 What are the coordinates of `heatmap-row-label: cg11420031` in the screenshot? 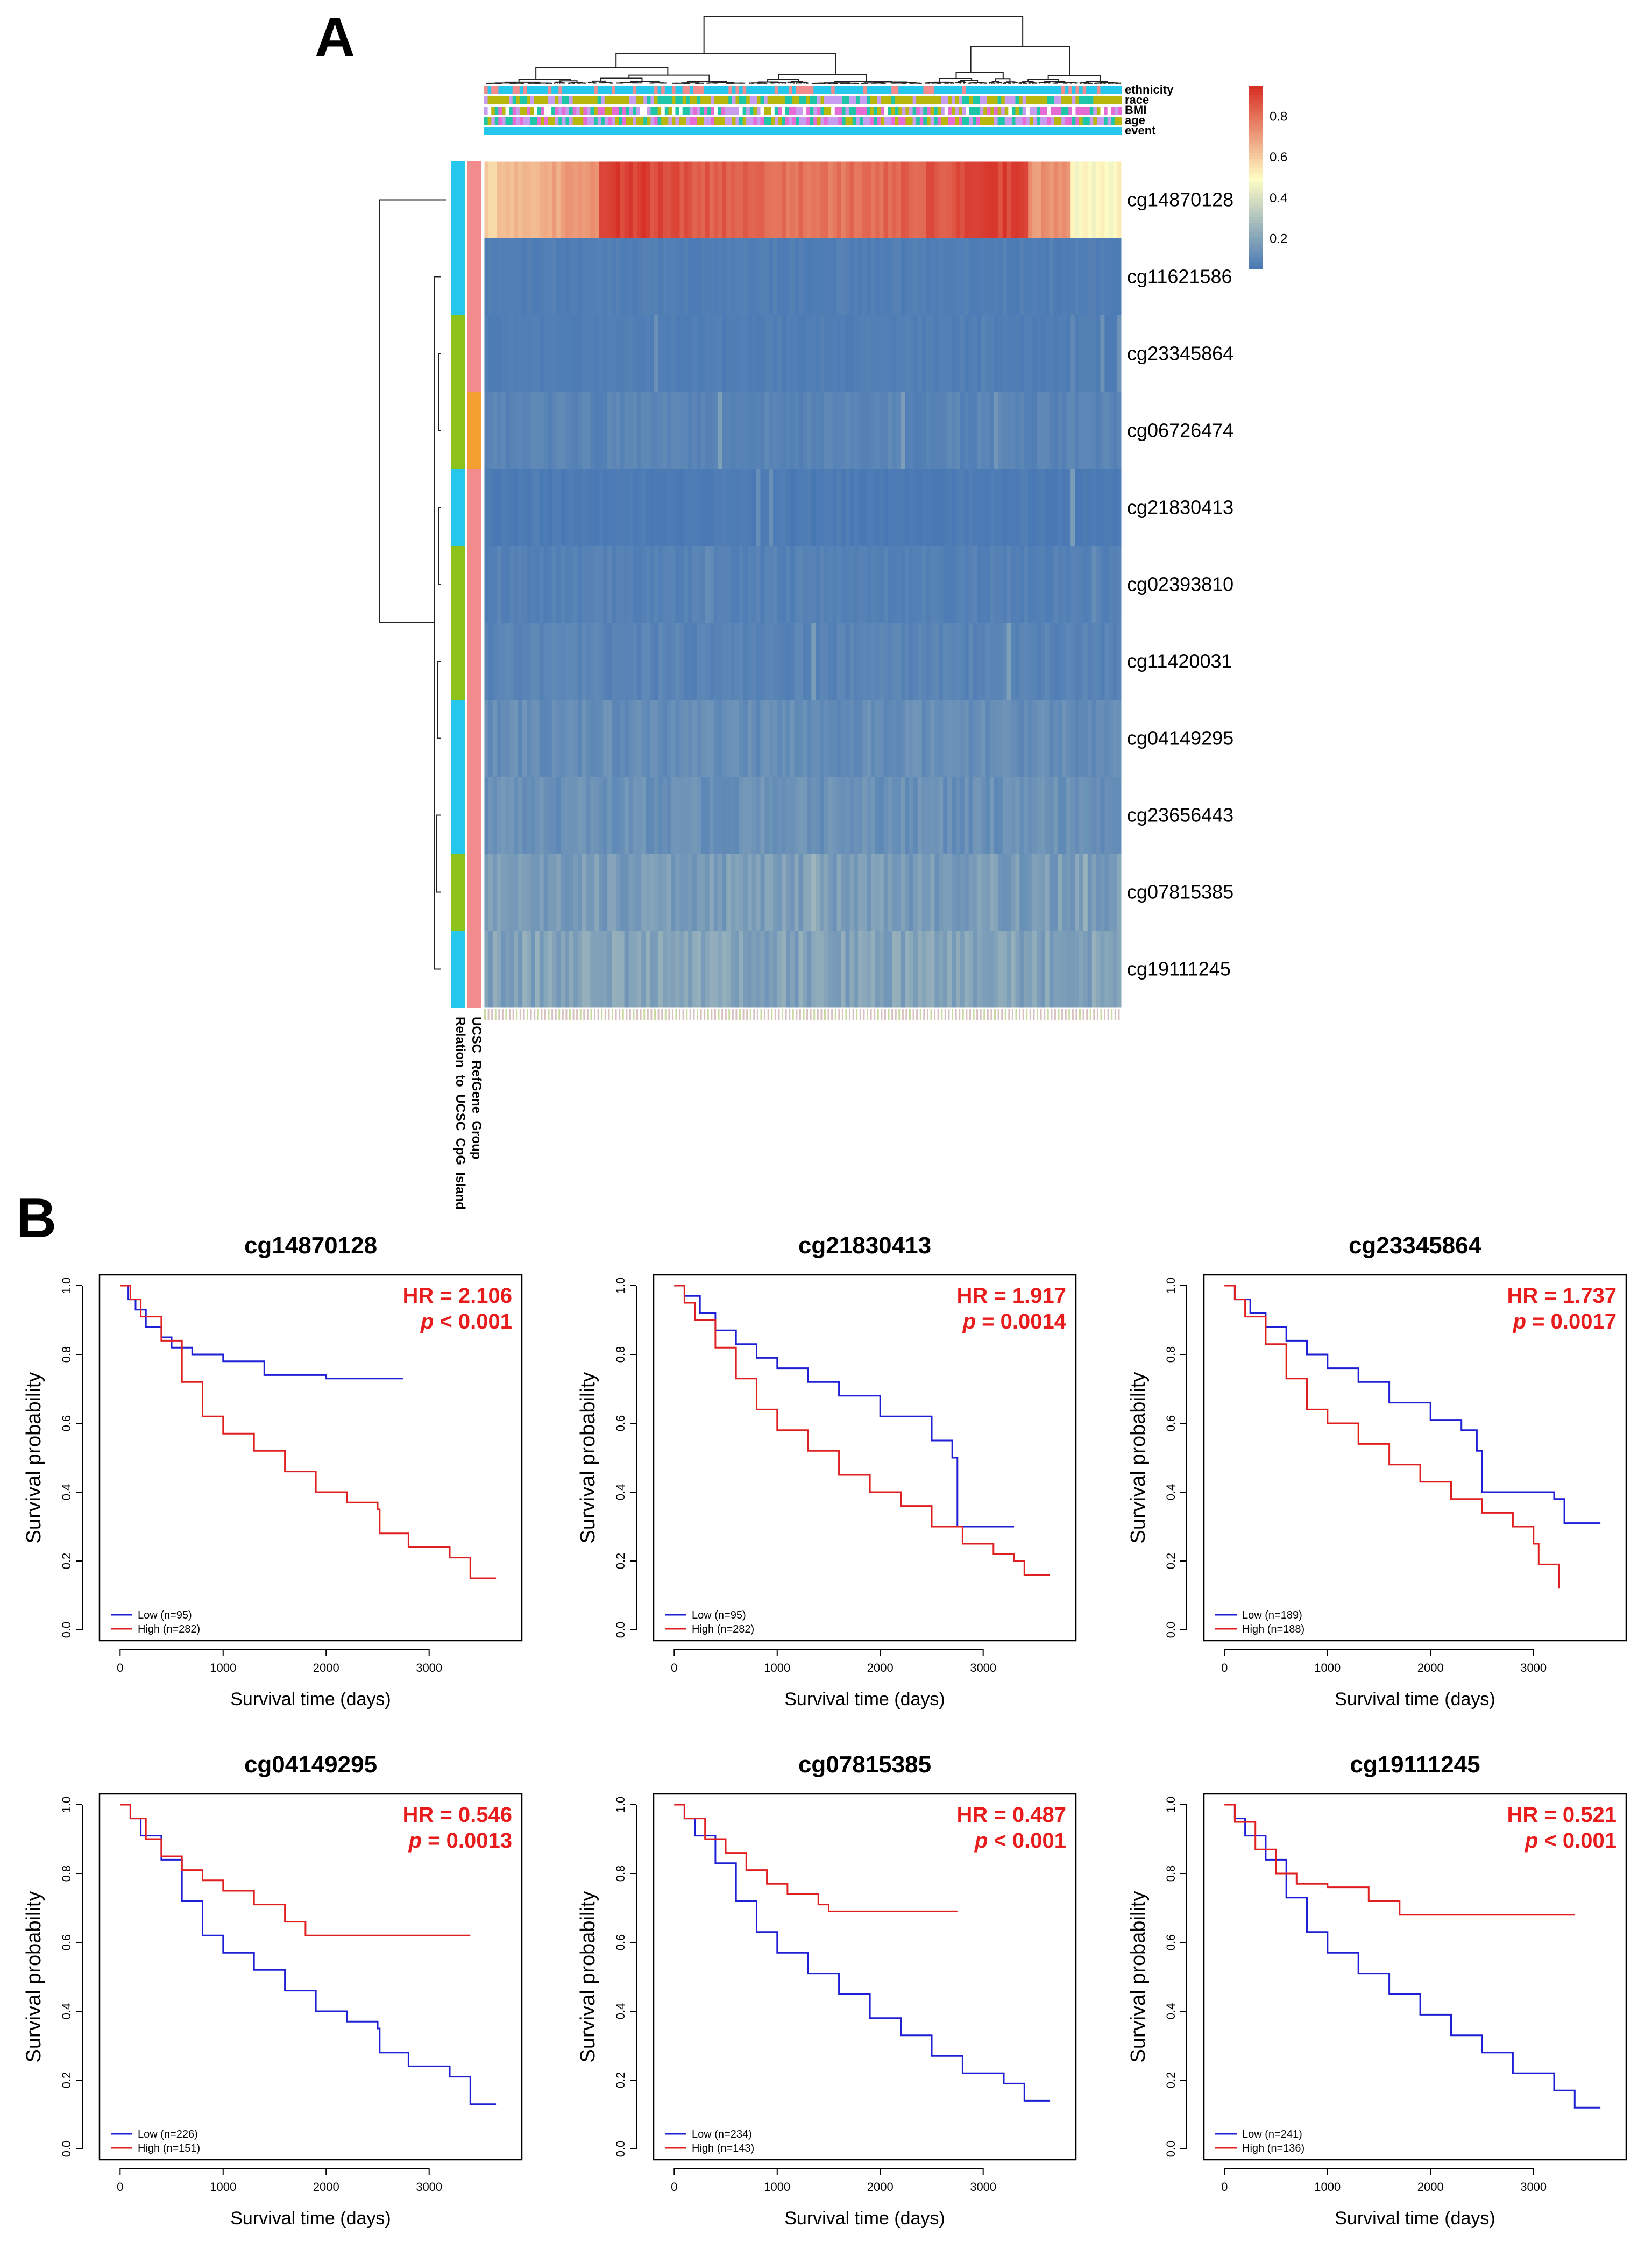 It's located at (1179, 661).